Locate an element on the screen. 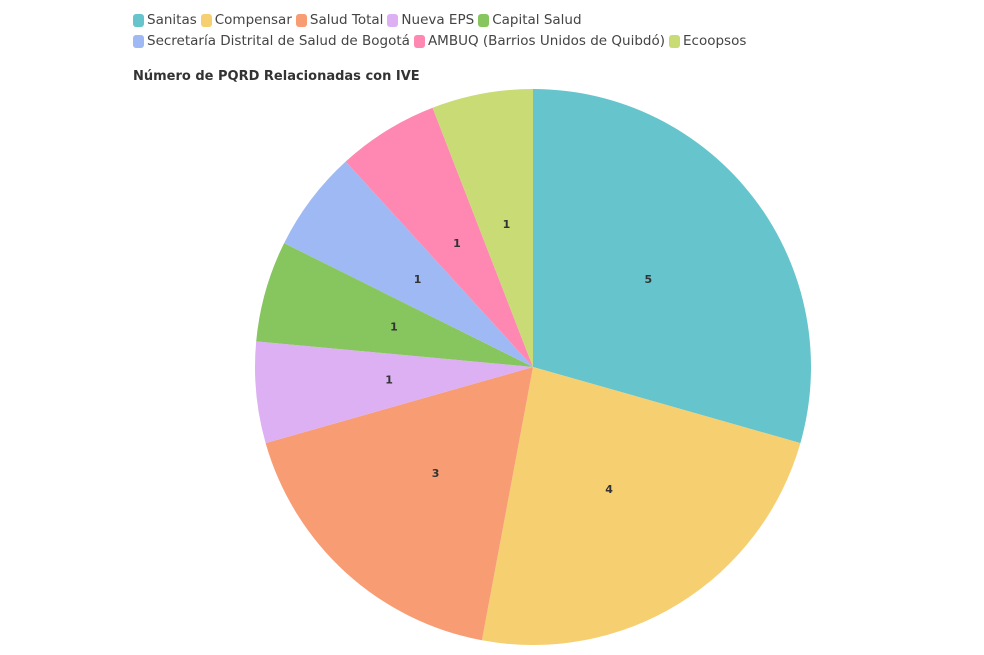 Image resolution: width=984 pixels, height=655 pixels. legend-label: AMBUQ (Barrios Unidos de Quibdó) is located at coordinates (546, 41).